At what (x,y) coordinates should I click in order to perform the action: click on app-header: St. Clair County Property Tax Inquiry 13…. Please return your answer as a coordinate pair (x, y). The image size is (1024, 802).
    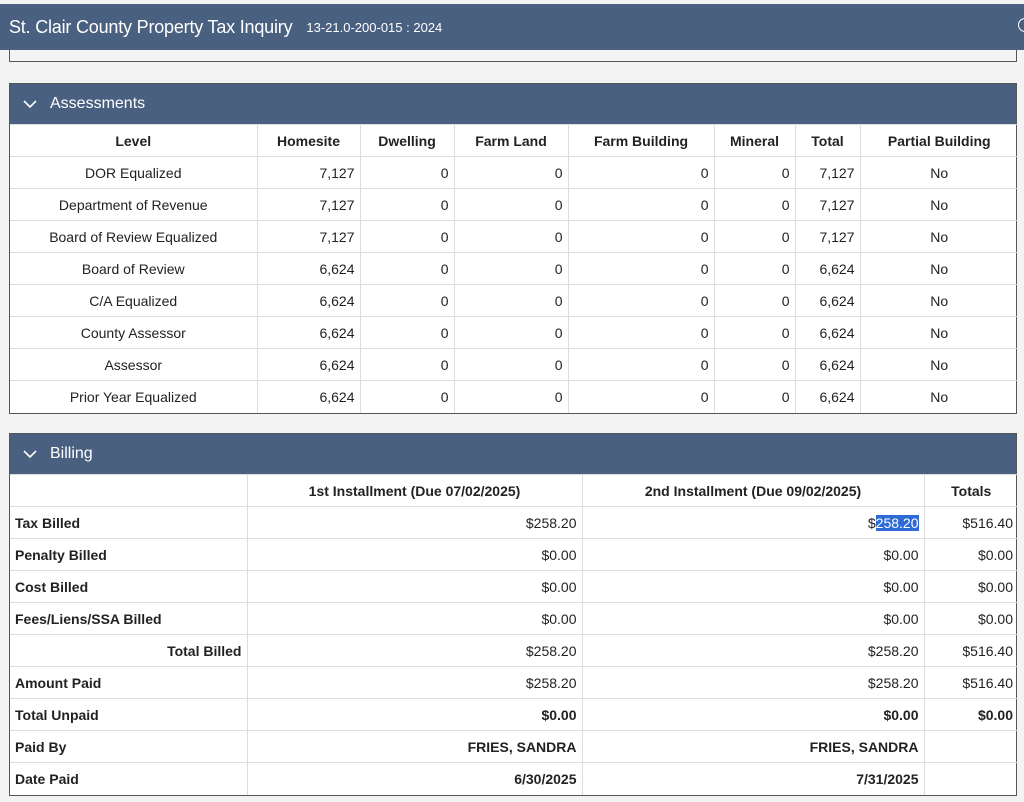
    Looking at the image, I should click on (512, 27).